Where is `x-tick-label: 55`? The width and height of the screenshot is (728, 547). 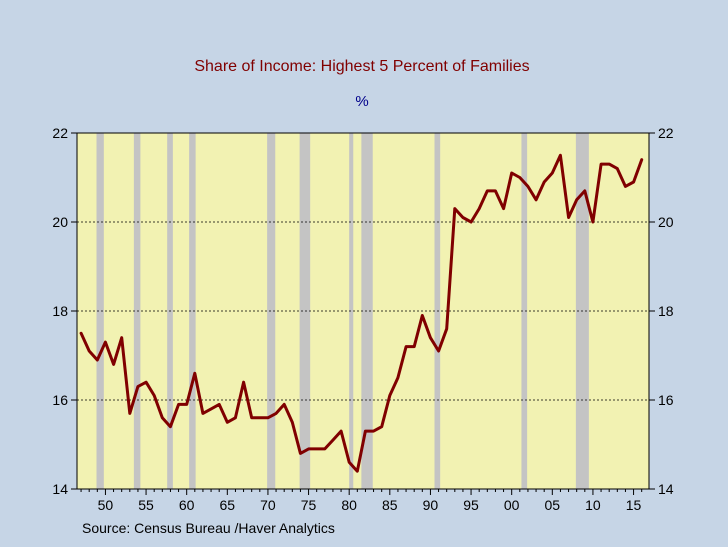 x-tick-label: 55 is located at coordinates (146, 505).